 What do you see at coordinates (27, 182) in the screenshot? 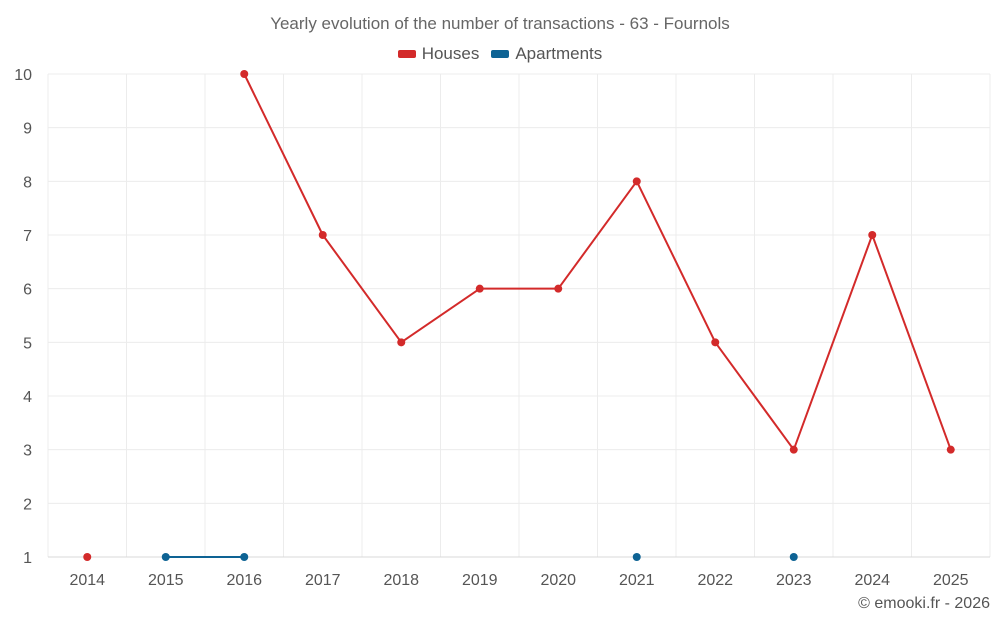
I see `y-tick-label: 8` at bounding box center [27, 182].